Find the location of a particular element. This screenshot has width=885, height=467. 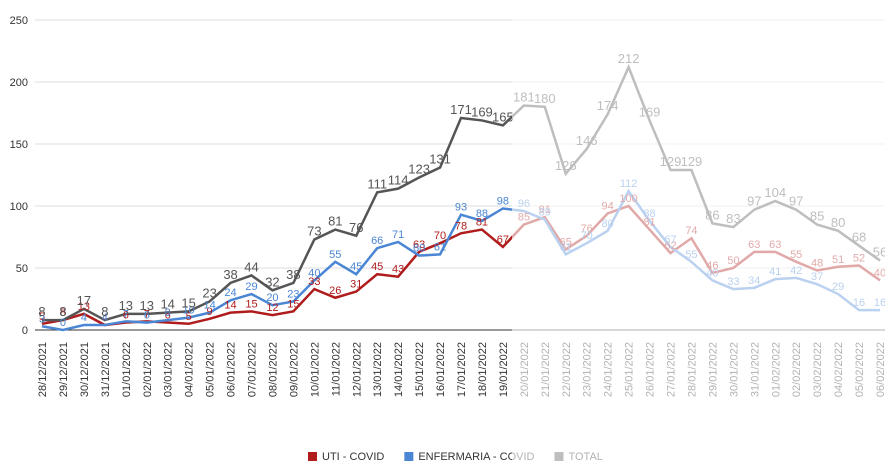

x-tick-label: 15/01/2022 is located at coordinates (420, 369).